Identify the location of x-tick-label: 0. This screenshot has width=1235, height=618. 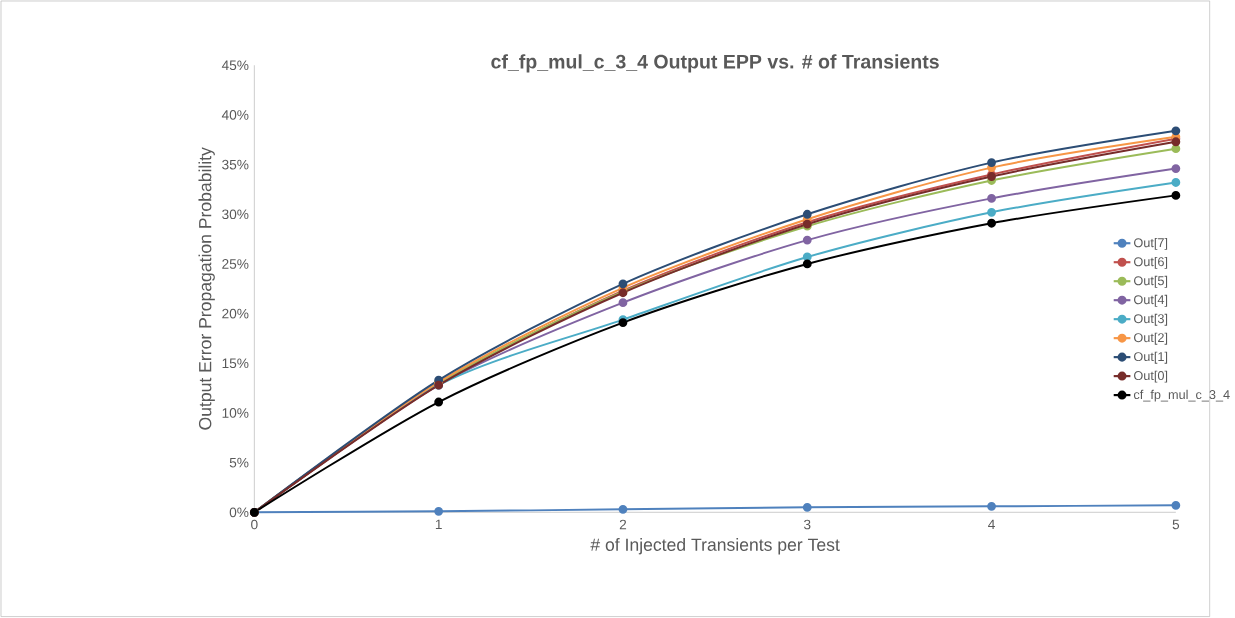
(254, 524).